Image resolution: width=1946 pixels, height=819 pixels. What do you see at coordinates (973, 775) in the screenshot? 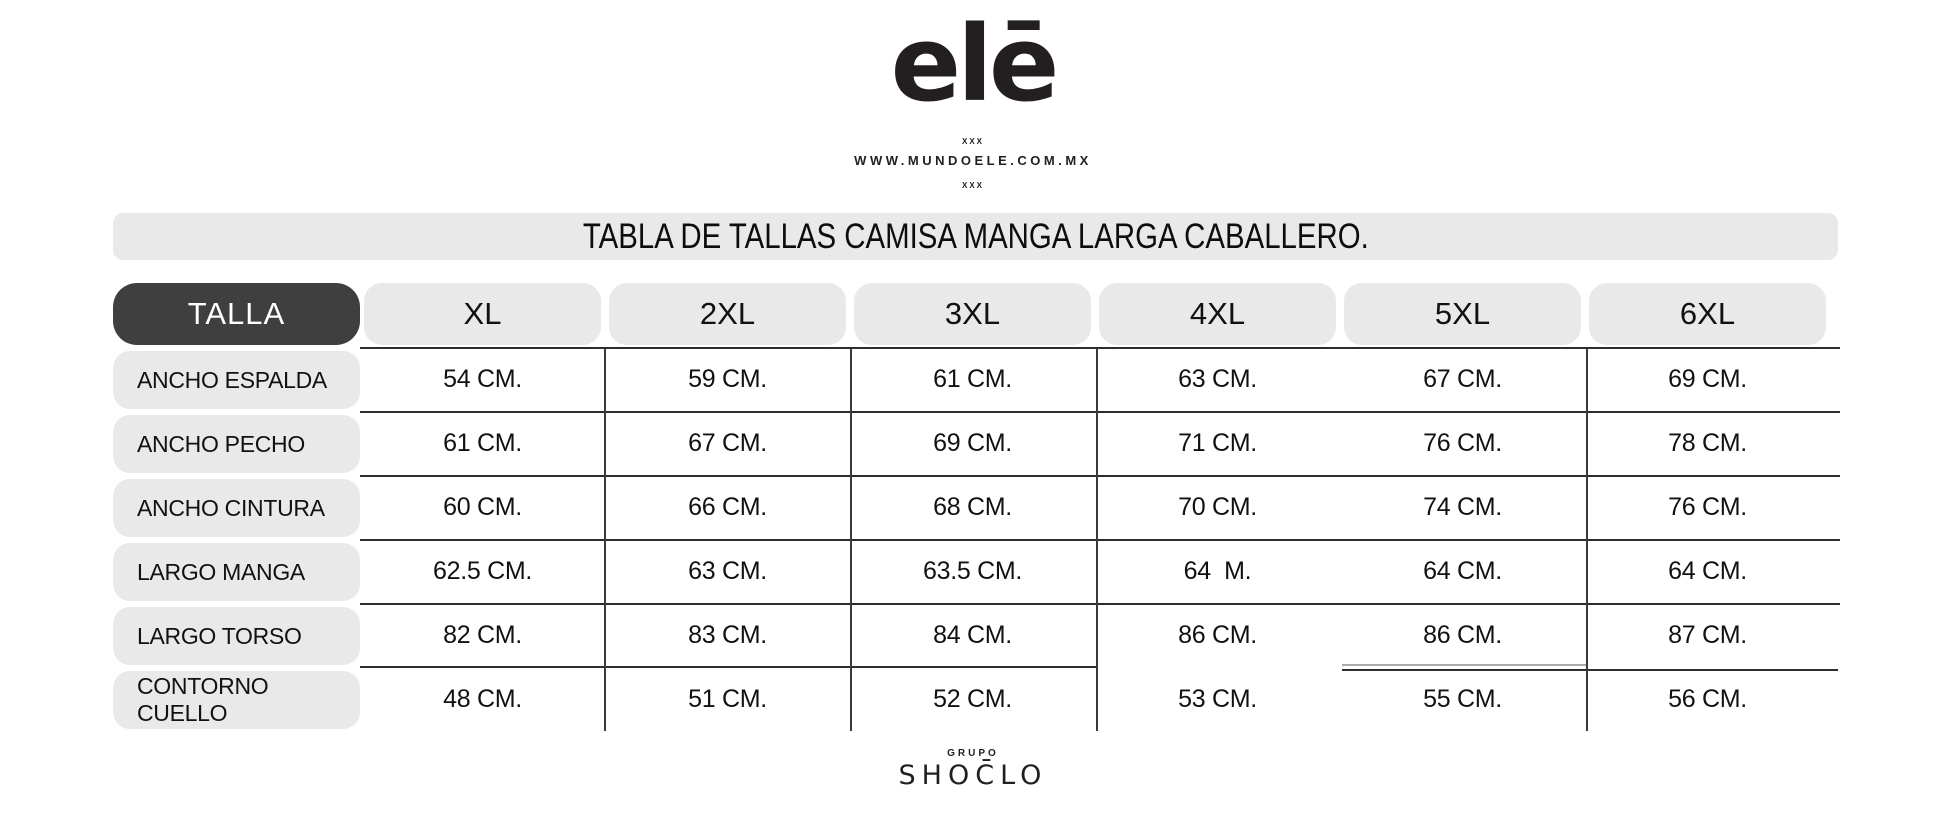
I see `footer-group-logo: SHOC̄LO` at bounding box center [973, 775].